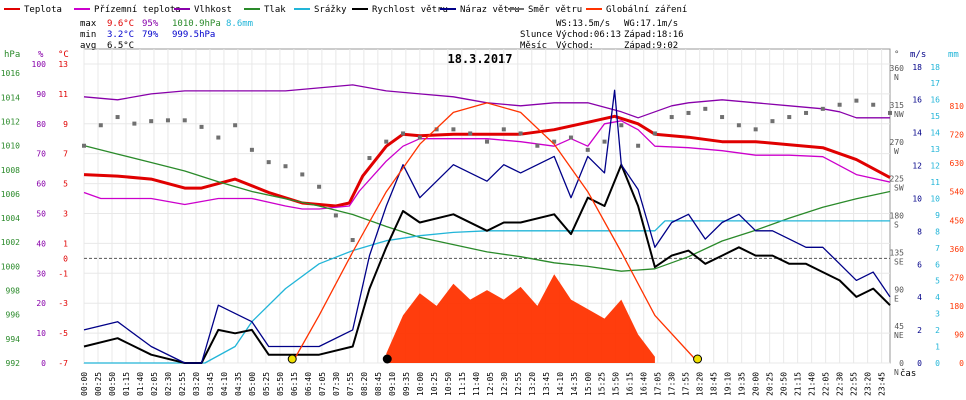  What do you see at coordinates (897, 68) in the screenshot?
I see `direction-tick: 360` at bounding box center [897, 68].